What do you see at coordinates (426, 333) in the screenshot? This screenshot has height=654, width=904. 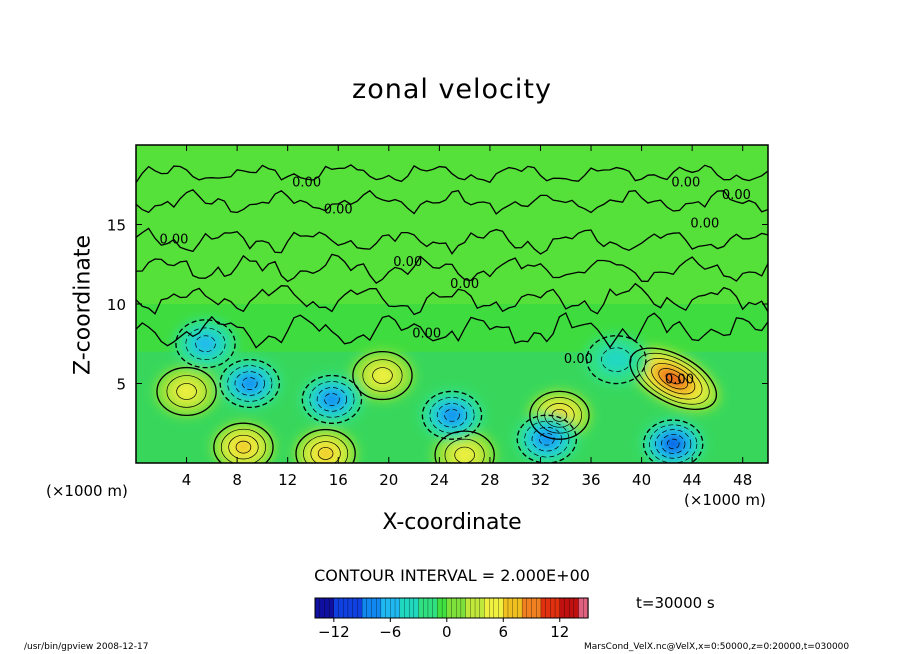 I see `contour-label-8: 0.00` at bounding box center [426, 333].